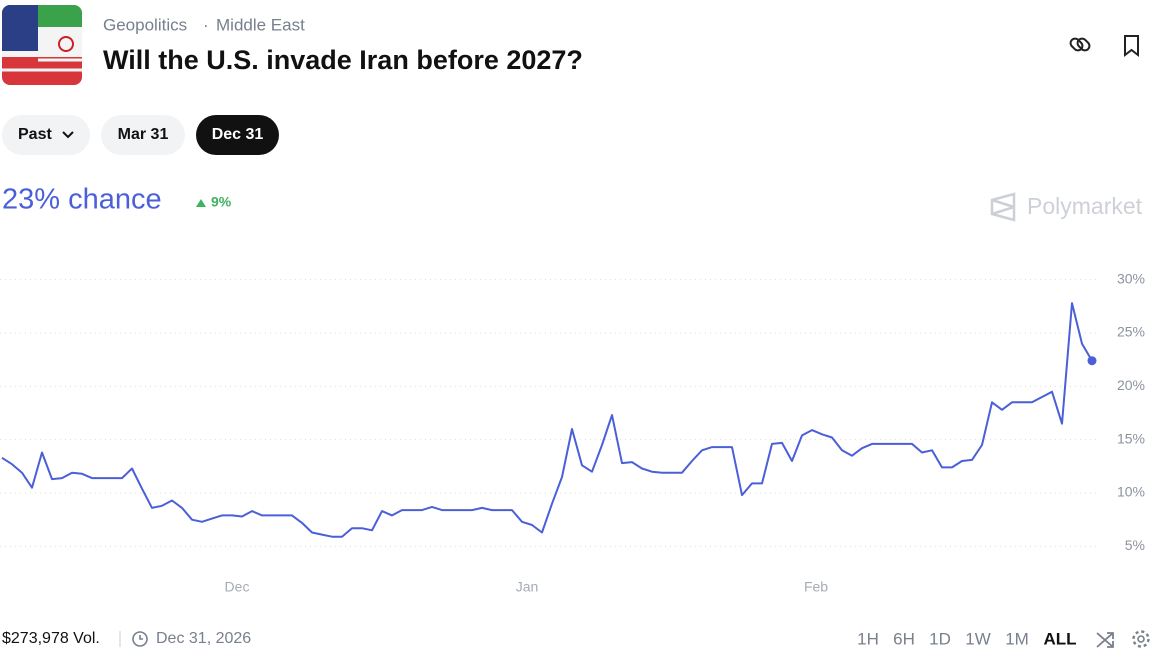 This screenshot has height=670, width=1166. What do you see at coordinates (51, 638) in the screenshot?
I see `volume: $273,978 Vol.` at bounding box center [51, 638].